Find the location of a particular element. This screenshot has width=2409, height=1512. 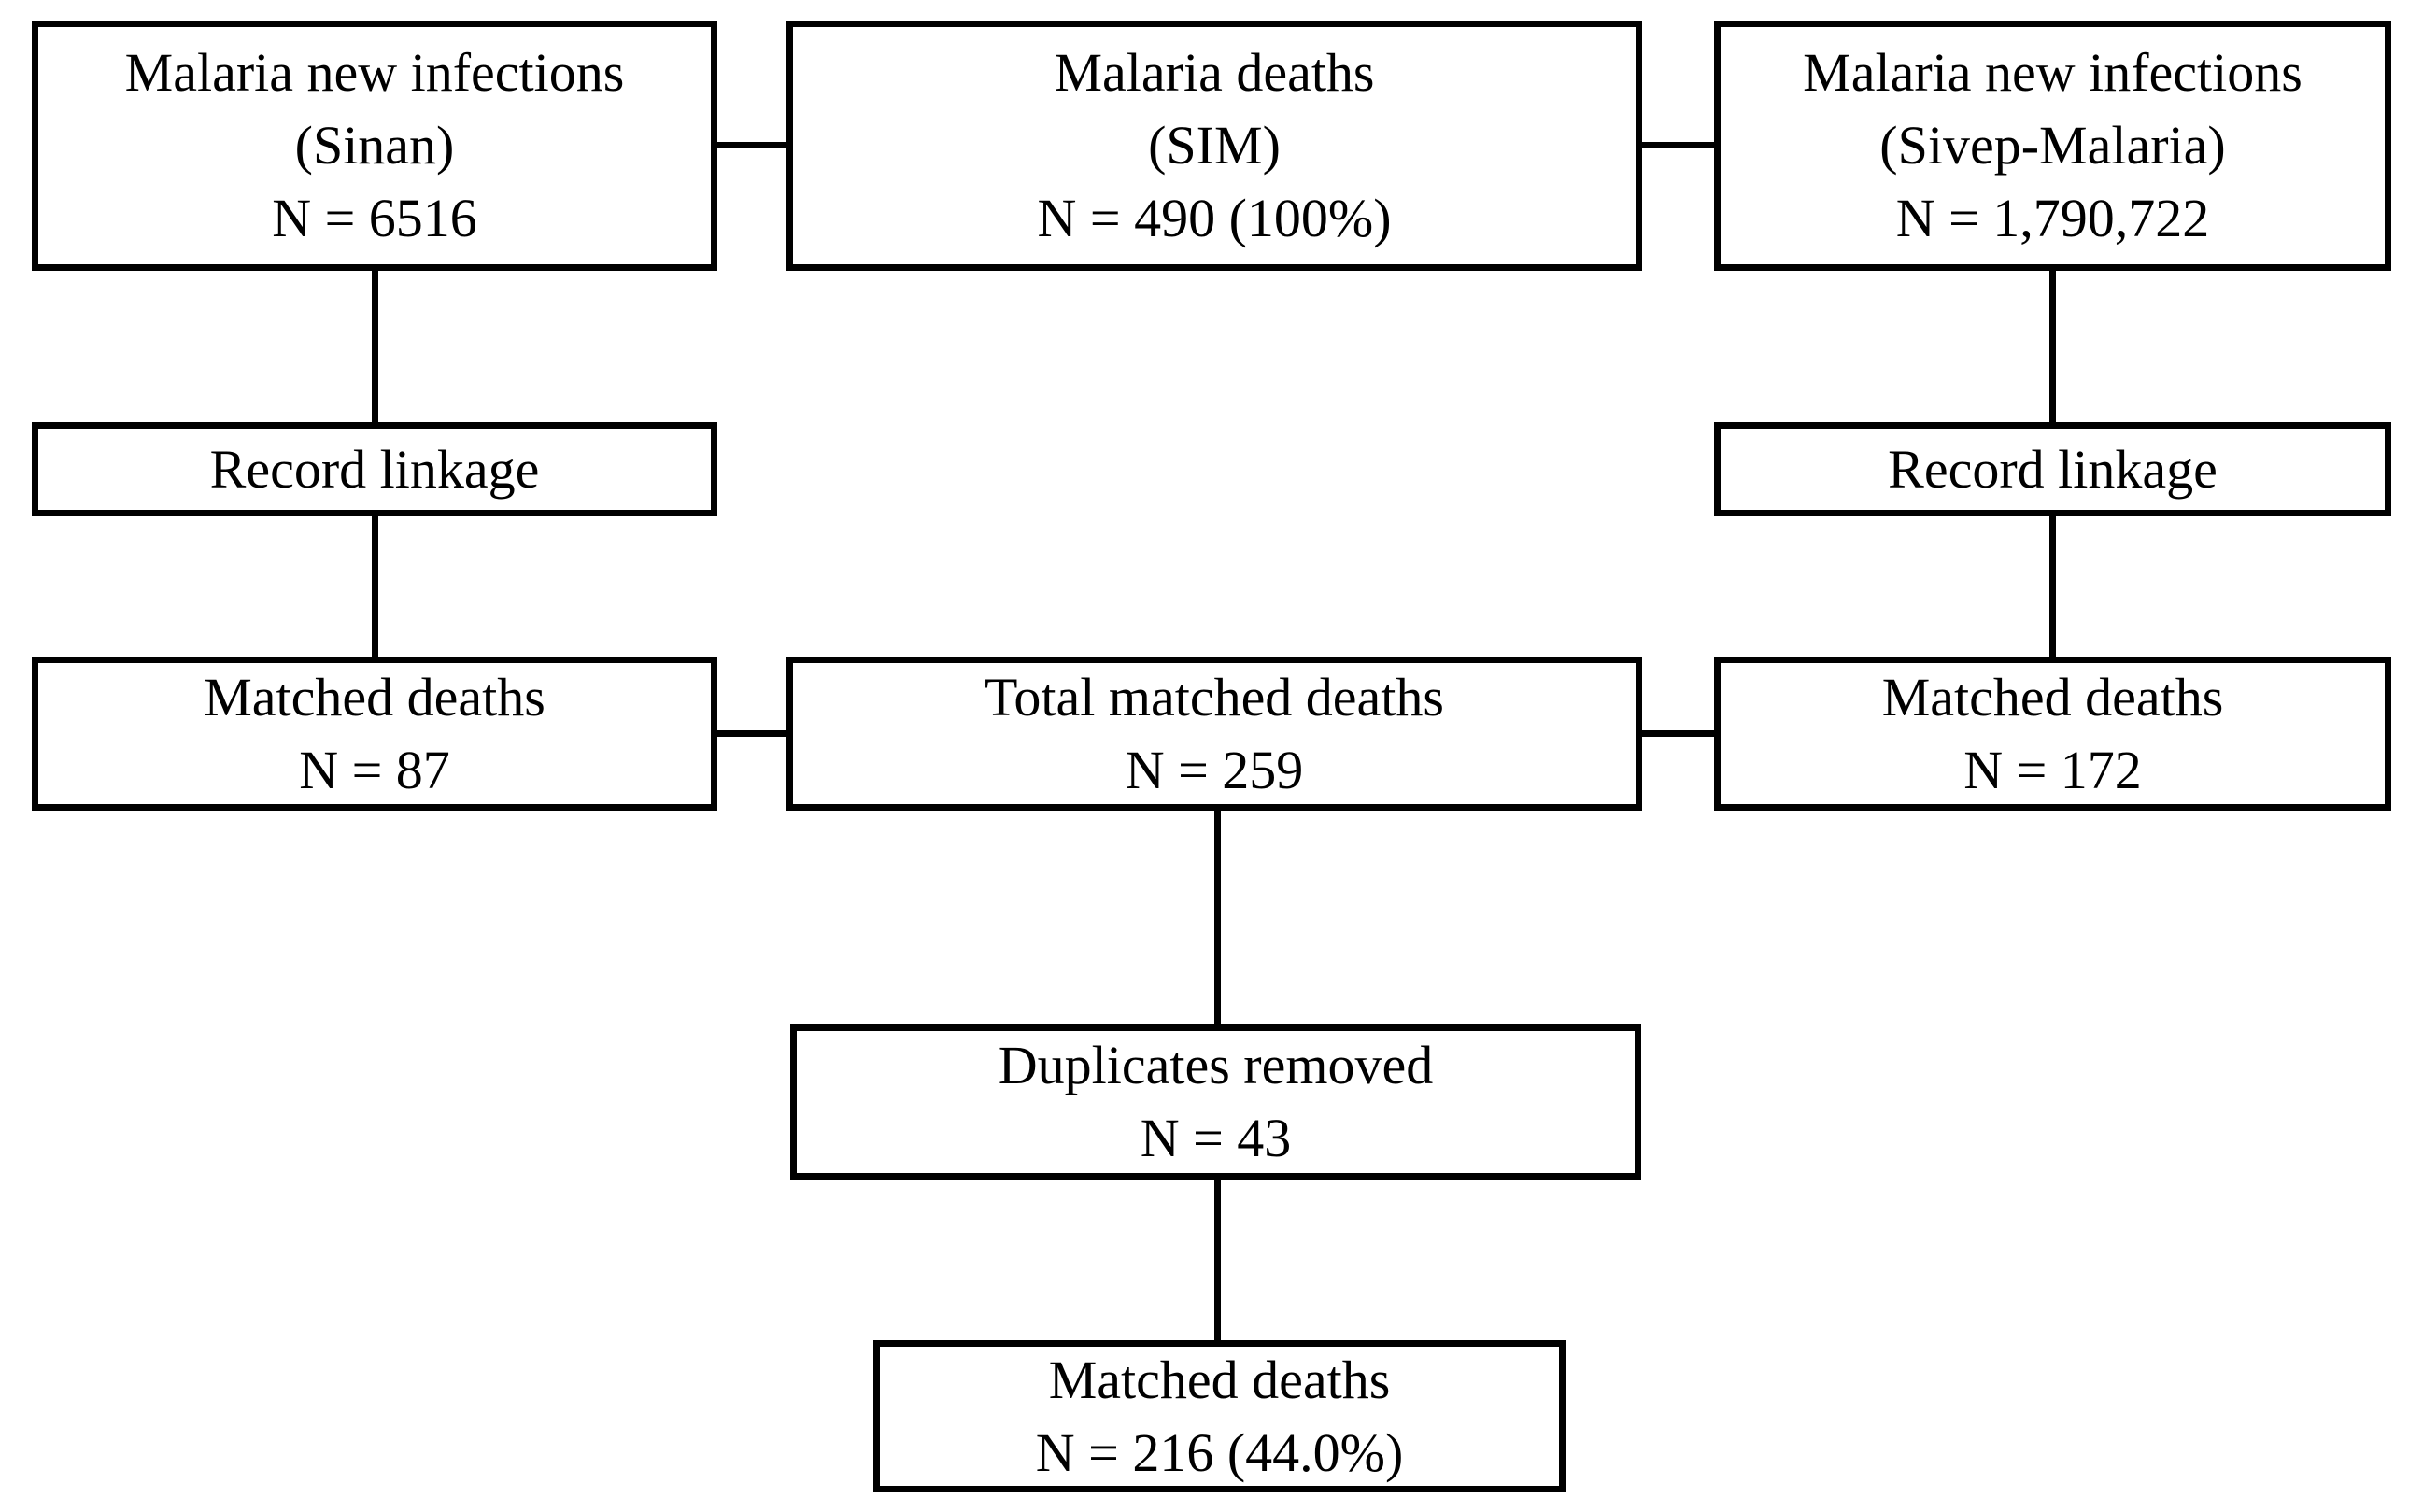

node-malaria-new-infections-sinan: Malaria new infections (Sinan) N = 6516 is located at coordinates (374, 146).